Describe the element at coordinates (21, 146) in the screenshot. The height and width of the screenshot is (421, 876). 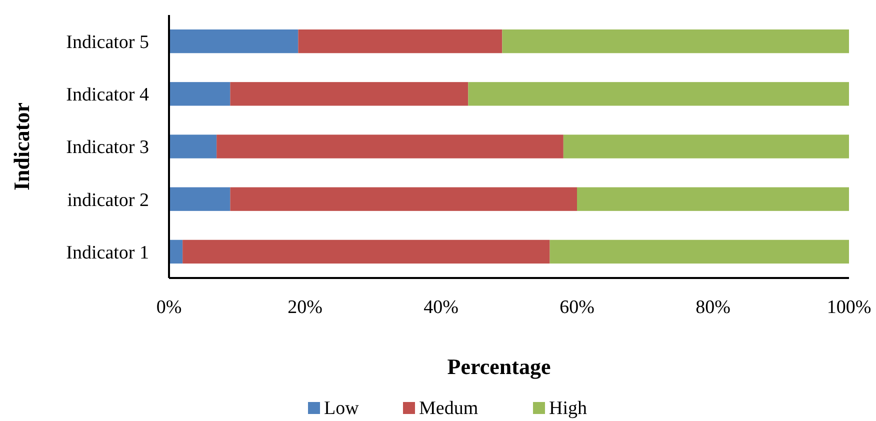
I see `y-axis-title: Indicator` at that location.